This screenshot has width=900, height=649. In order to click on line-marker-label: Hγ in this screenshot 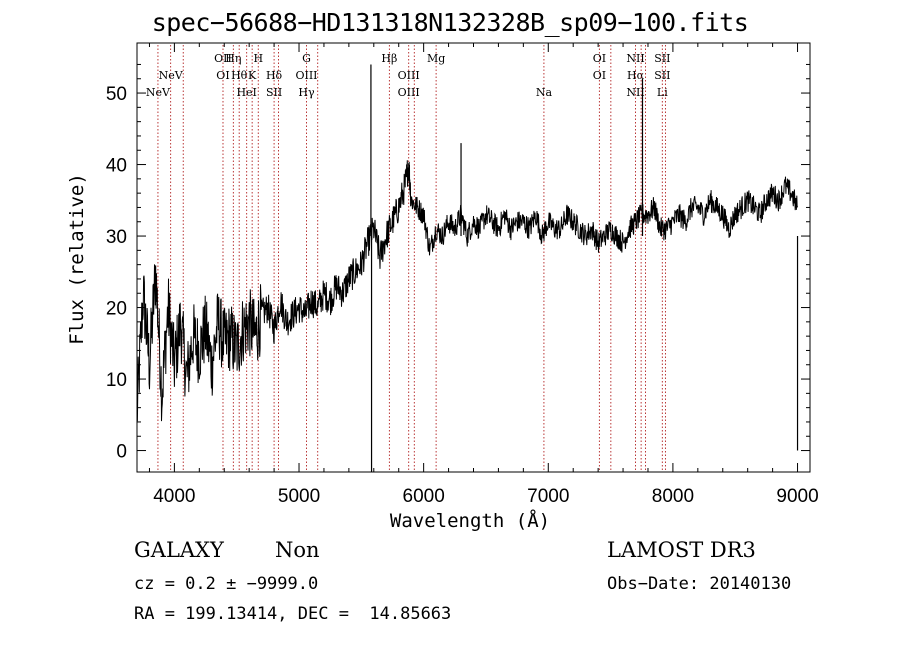, I will do `click(306, 92)`.